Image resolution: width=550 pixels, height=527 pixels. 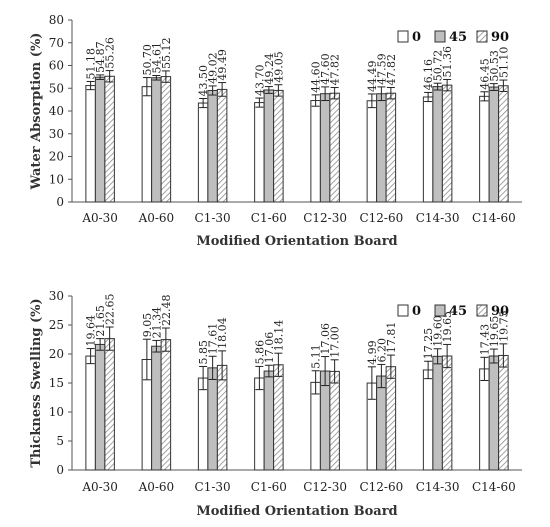 I want to click on data-label: 22.48, so click(x=166, y=311).